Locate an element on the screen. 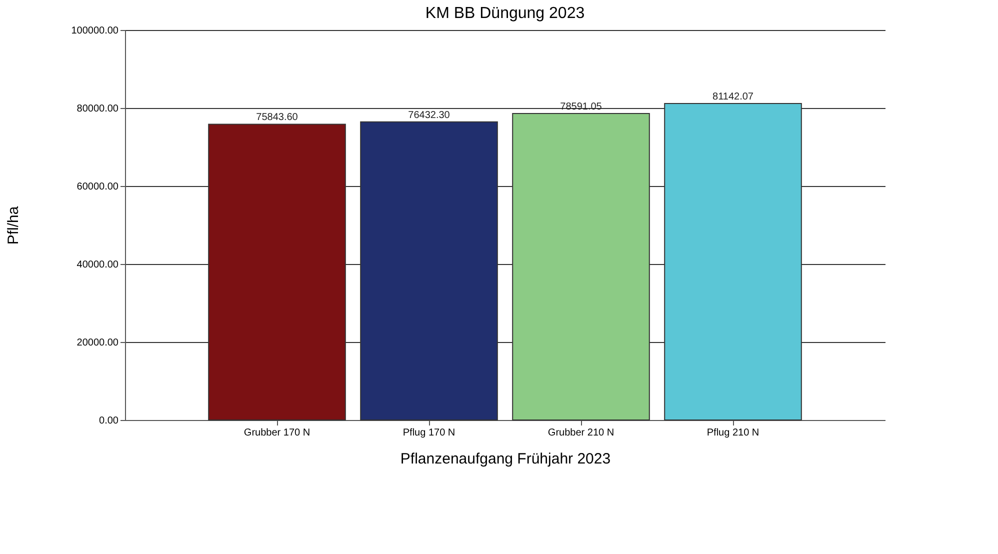 The image size is (998, 554). y-tick-label: 60000.00 is located at coordinates (97, 187).